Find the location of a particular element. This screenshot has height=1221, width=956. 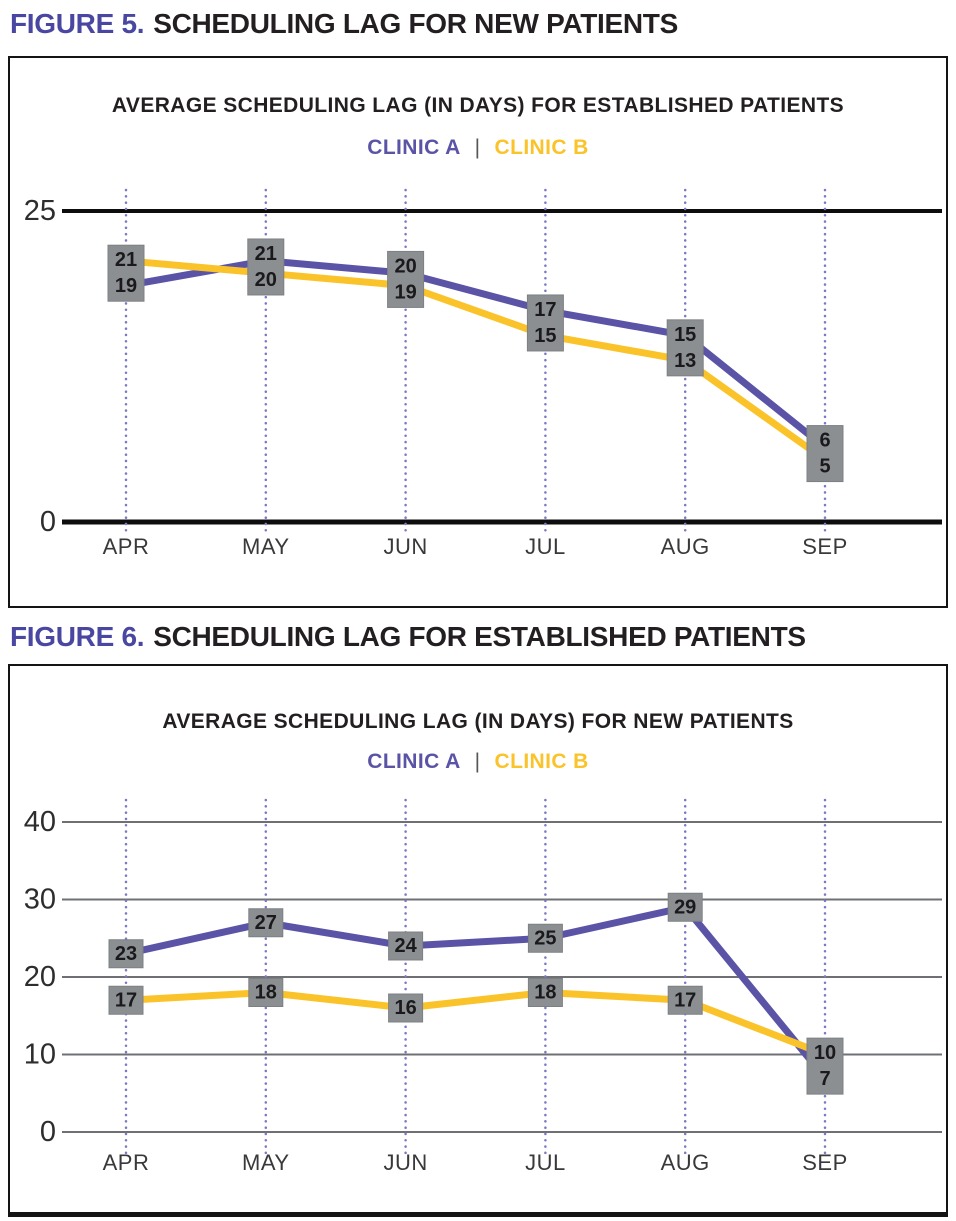

data-label-value: 10 is located at coordinates (825, 1053).